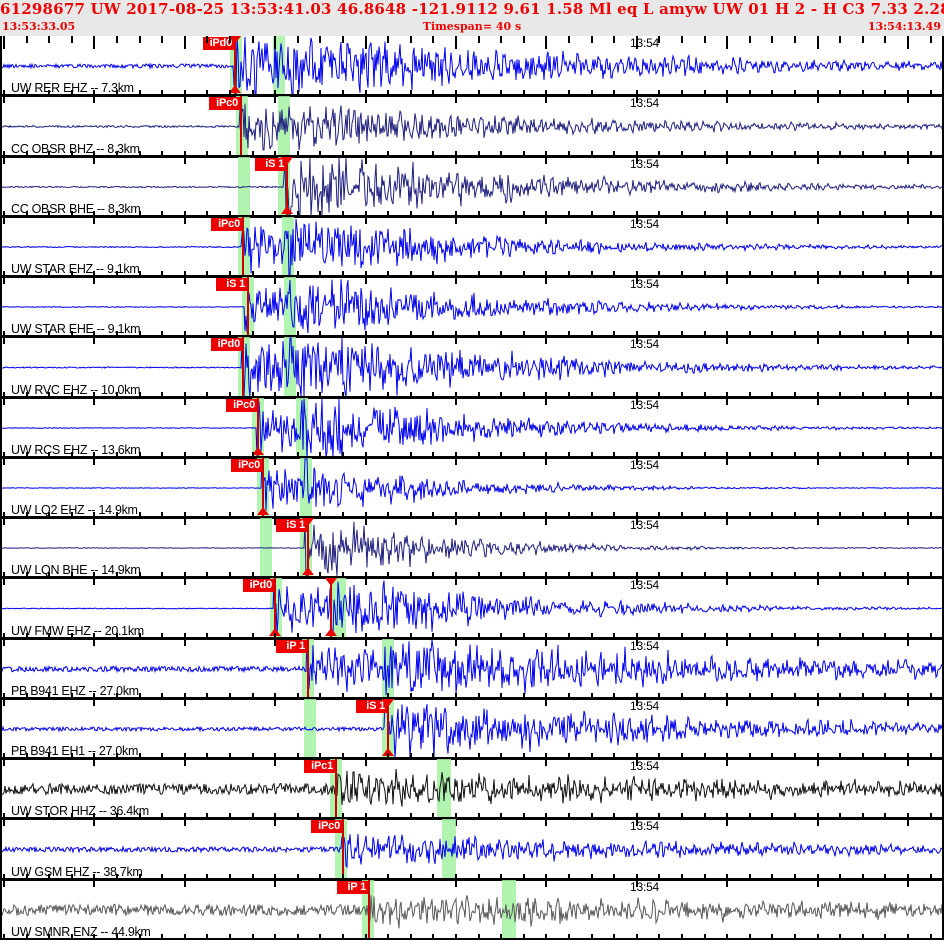 The image size is (944, 940). Describe the element at coordinates (472, 187) in the screenshot. I see `trace-row: iS 1 13:54 CC OBSR BHE -- 8.3km` at that location.